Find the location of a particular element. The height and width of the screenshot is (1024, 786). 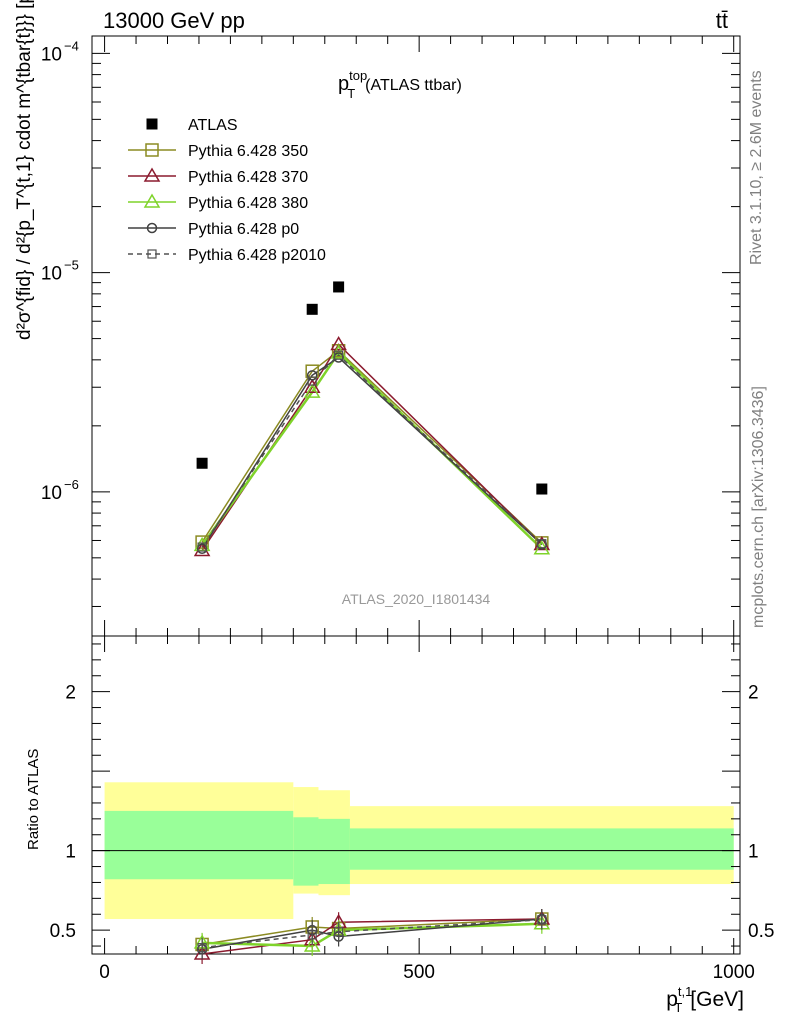

panel-title: ptop T (ATLAS ttbar) is located at coordinates (400, 84).